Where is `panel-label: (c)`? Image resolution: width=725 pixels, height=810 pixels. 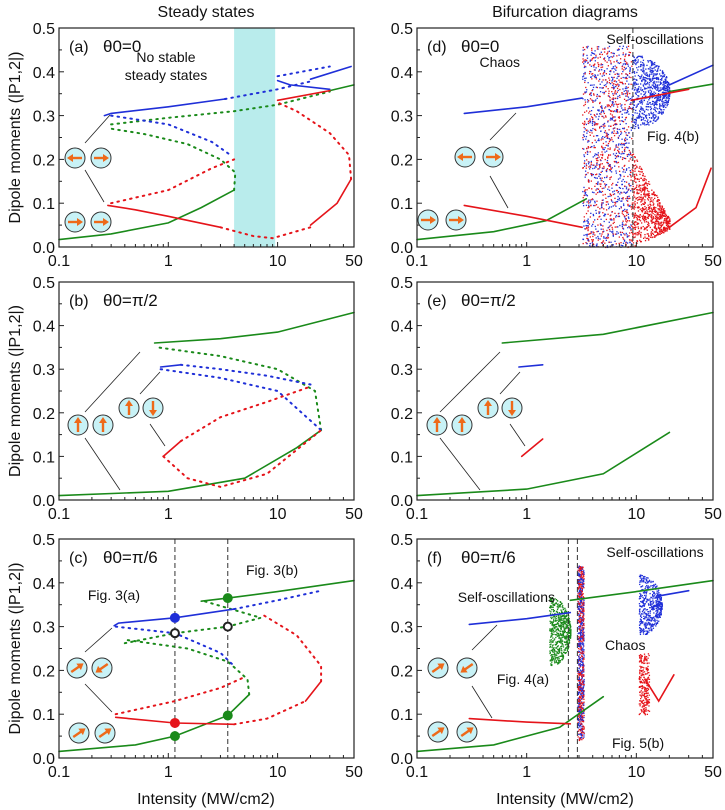
panel-label: (c) is located at coordinates (78, 558).